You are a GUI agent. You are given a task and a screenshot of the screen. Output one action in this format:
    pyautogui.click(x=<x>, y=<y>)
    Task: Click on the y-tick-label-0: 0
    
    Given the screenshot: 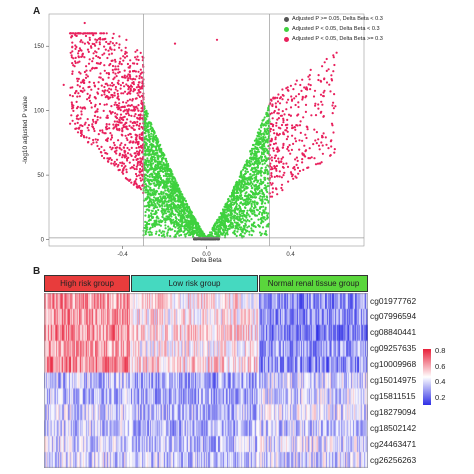 What is the action you would take?
    pyautogui.click(x=43, y=241)
    